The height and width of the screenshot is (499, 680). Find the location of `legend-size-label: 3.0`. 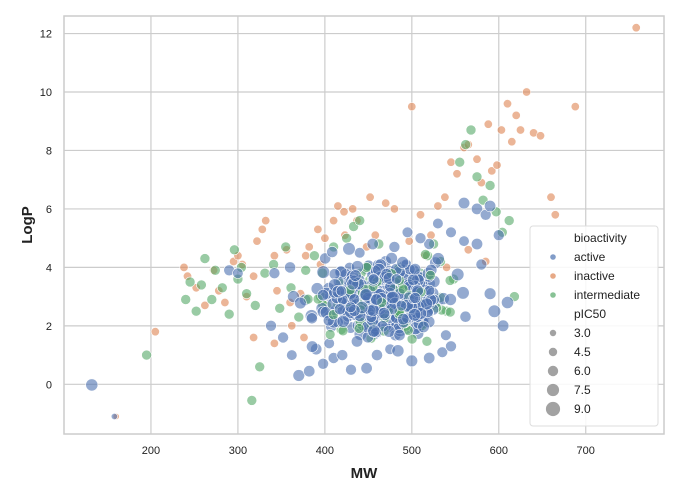

legend-size-label: 3.0 is located at coordinates (582, 333).